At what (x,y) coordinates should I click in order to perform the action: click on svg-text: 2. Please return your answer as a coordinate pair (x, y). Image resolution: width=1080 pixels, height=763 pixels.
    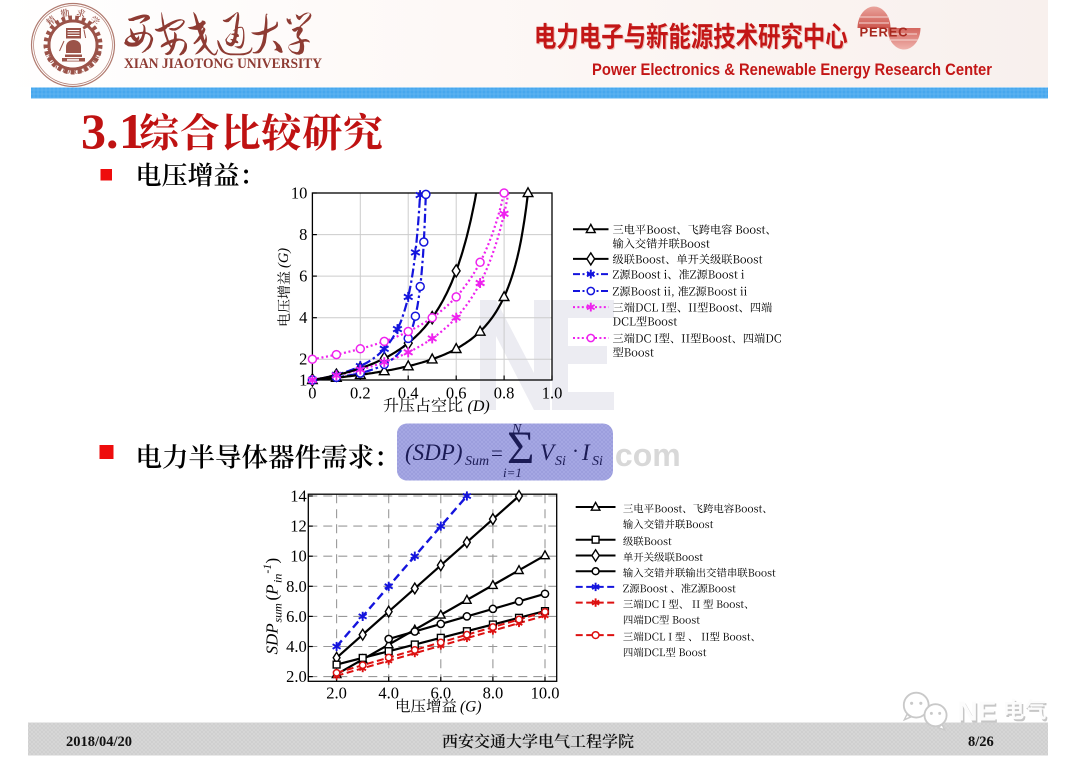
    Looking at the image, I should click on (303, 359).